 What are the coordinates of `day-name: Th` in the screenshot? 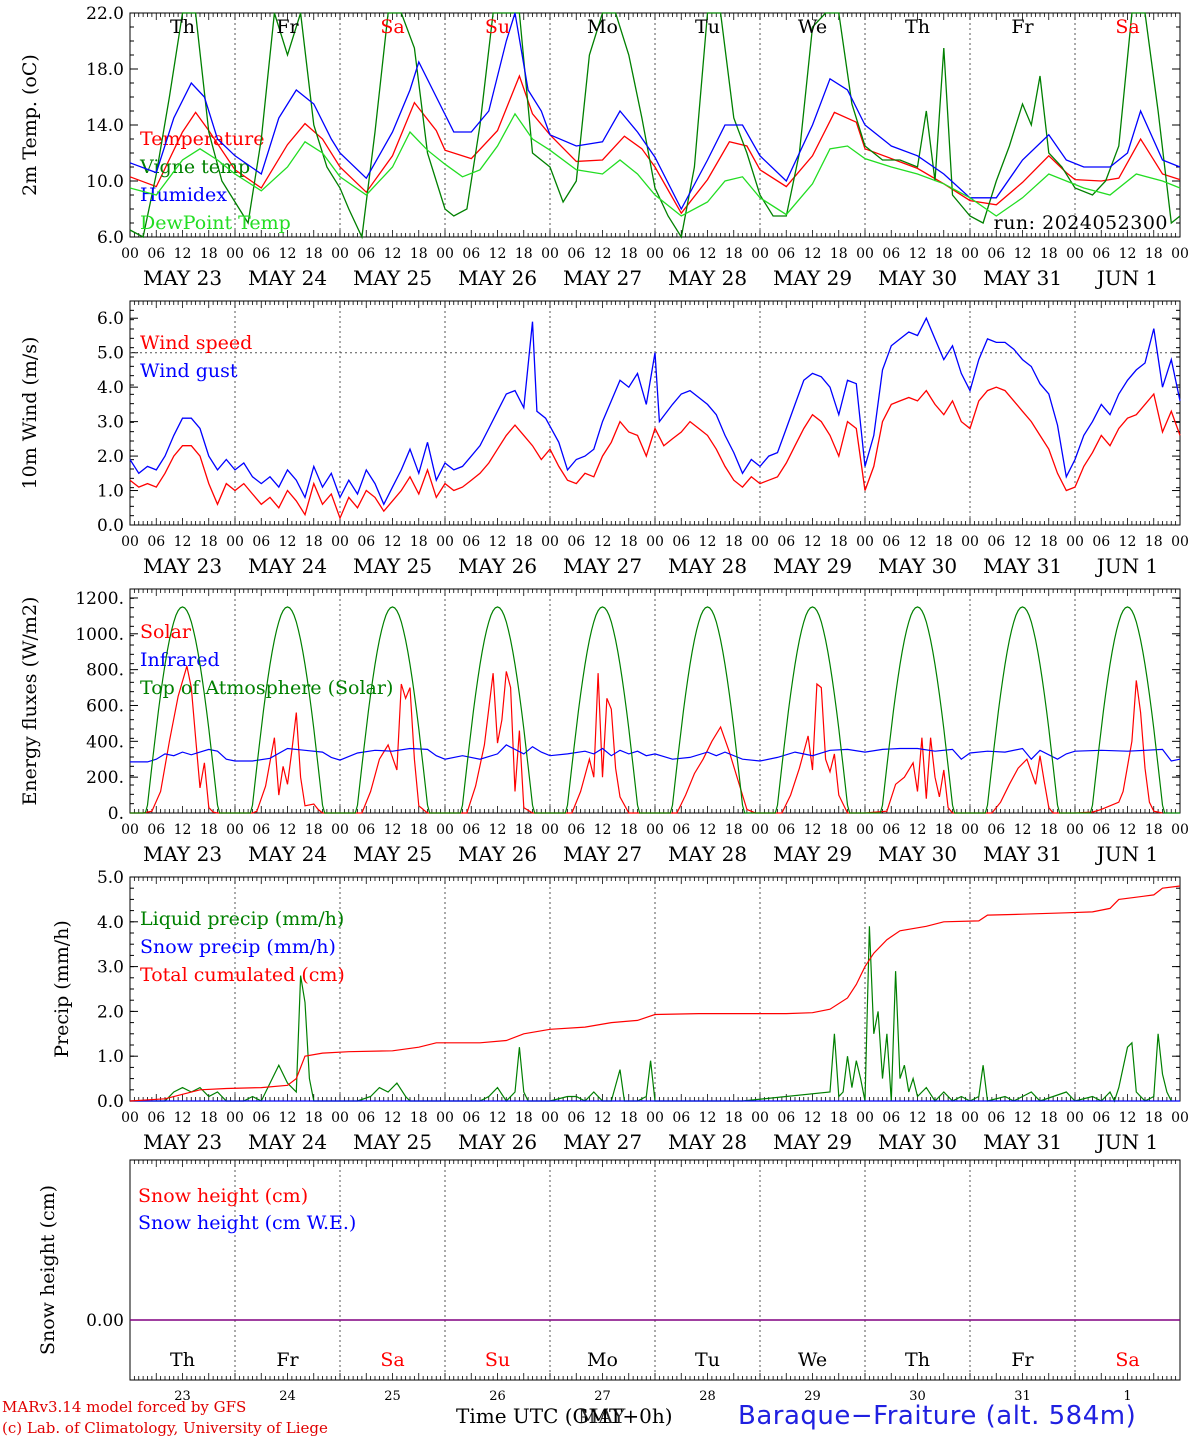 It's located at (917, 27).